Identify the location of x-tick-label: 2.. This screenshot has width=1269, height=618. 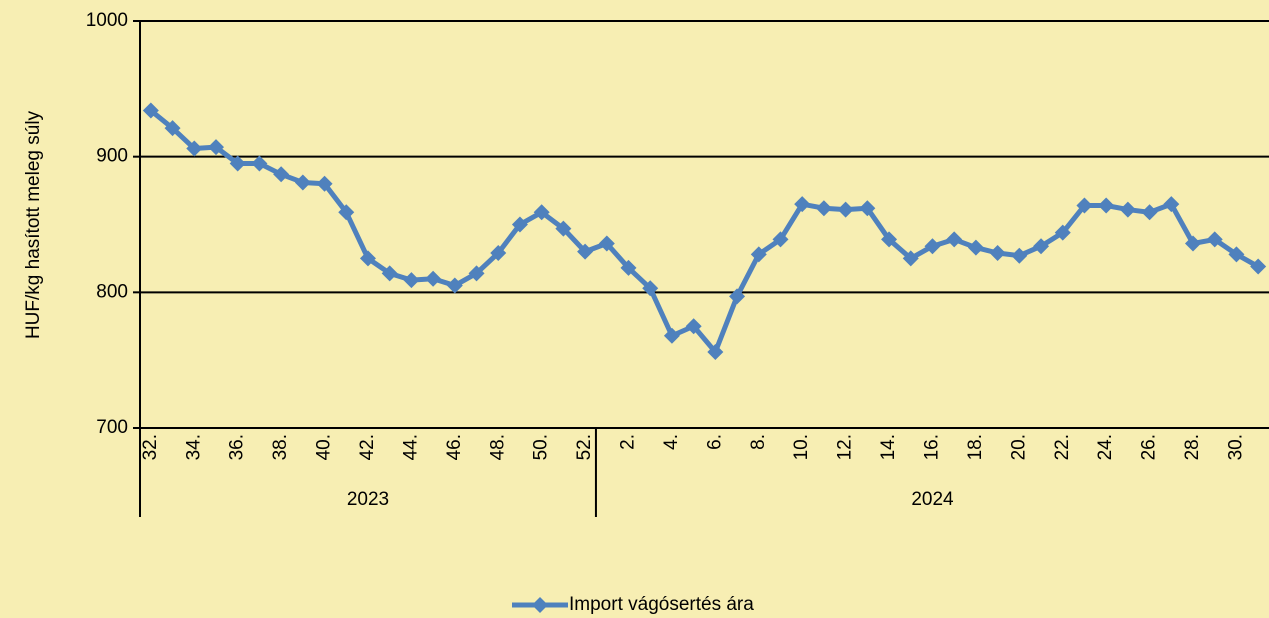
(628, 442).